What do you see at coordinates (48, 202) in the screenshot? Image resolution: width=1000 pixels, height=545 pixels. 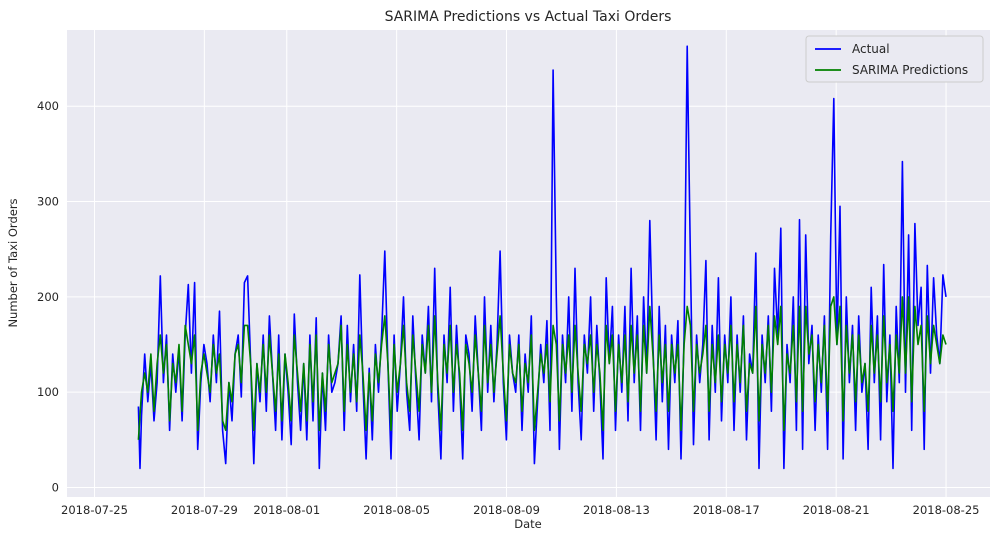 I see `y-tick-label: 300` at bounding box center [48, 202].